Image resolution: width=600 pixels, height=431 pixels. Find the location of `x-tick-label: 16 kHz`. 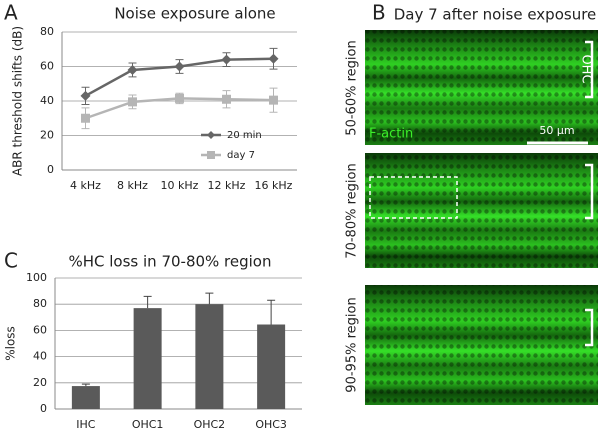

x-tick-label: 16 kHz is located at coordinates (274, 185).